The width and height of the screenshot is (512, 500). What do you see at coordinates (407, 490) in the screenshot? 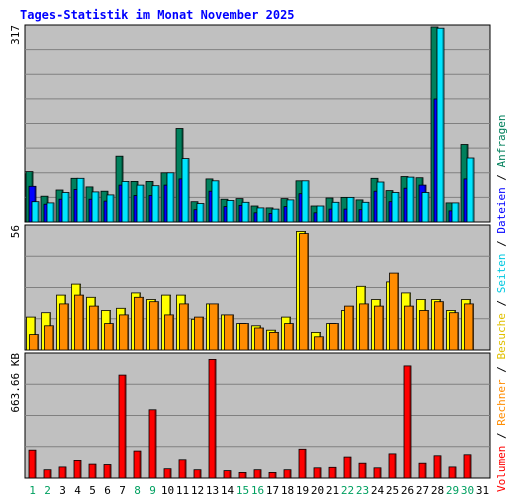
I see `x-tick-label-26: 26` at bounding box center [407, 490].